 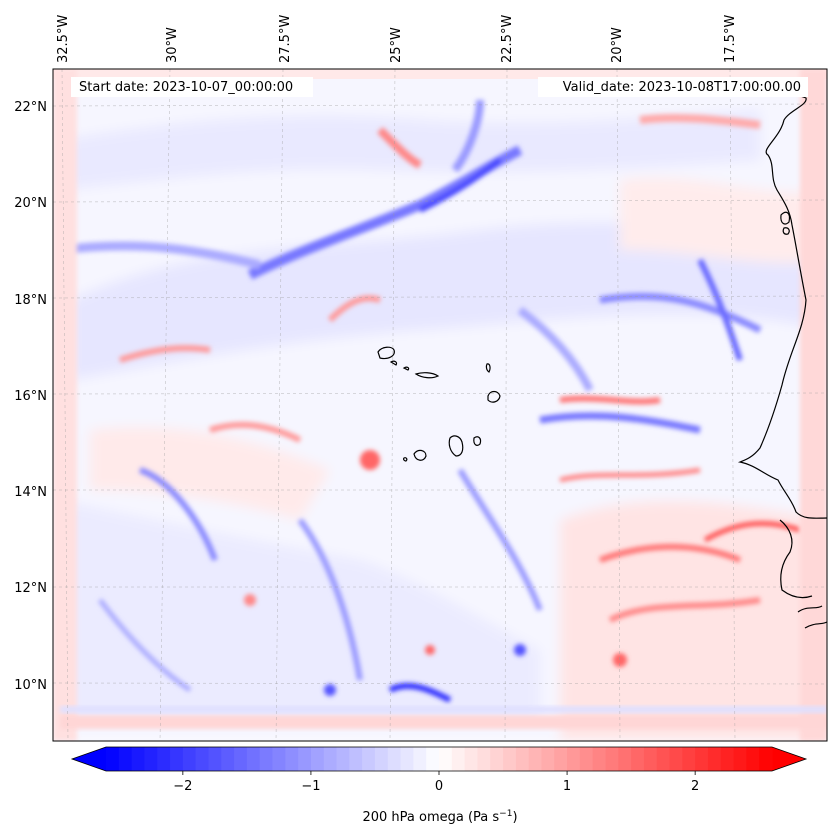 What do you see at coordinates (30, 203) in the screenshot?
I see `lat-tick-label: 20°N` at bounding box center [30, 203].